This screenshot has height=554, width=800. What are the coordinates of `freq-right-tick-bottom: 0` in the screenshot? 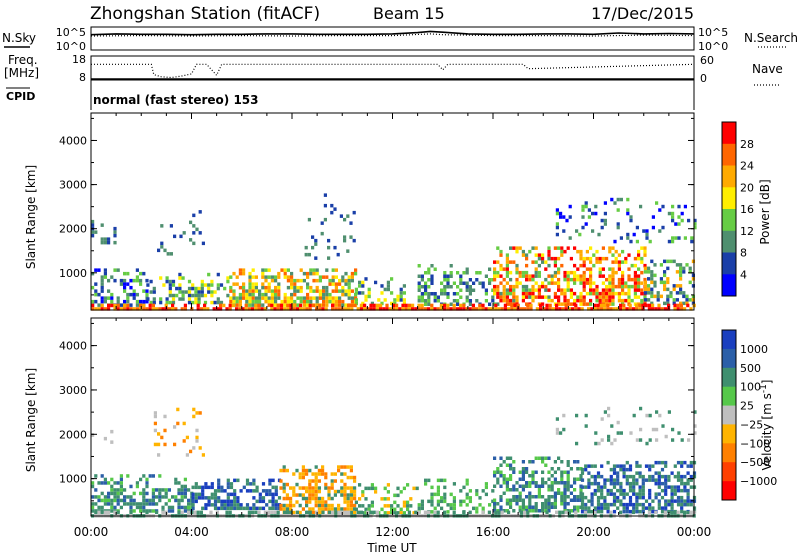 It's located at (703, 78).